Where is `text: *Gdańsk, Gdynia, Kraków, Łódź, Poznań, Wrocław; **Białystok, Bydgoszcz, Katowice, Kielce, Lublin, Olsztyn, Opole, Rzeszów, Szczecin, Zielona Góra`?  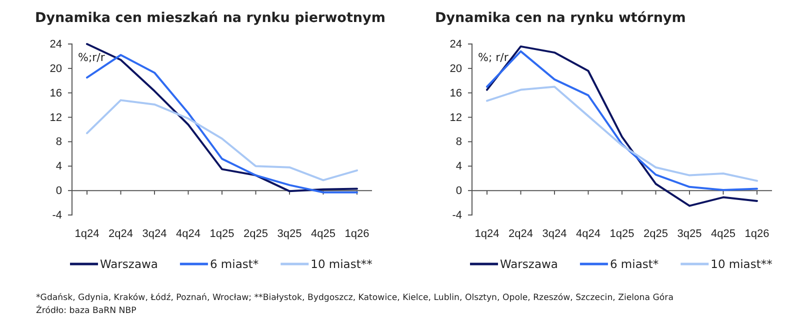 text: *Gdańsk, Gdynia, Kraków, Łódź, Poznań, Wrocław; **Białystok, Bydgoszcz, Katowice, Kielce, Lublin, Olsztyn, Opole, Rzeszów, Szczecin, Zielona Góra is located at coordinates (355, 298).